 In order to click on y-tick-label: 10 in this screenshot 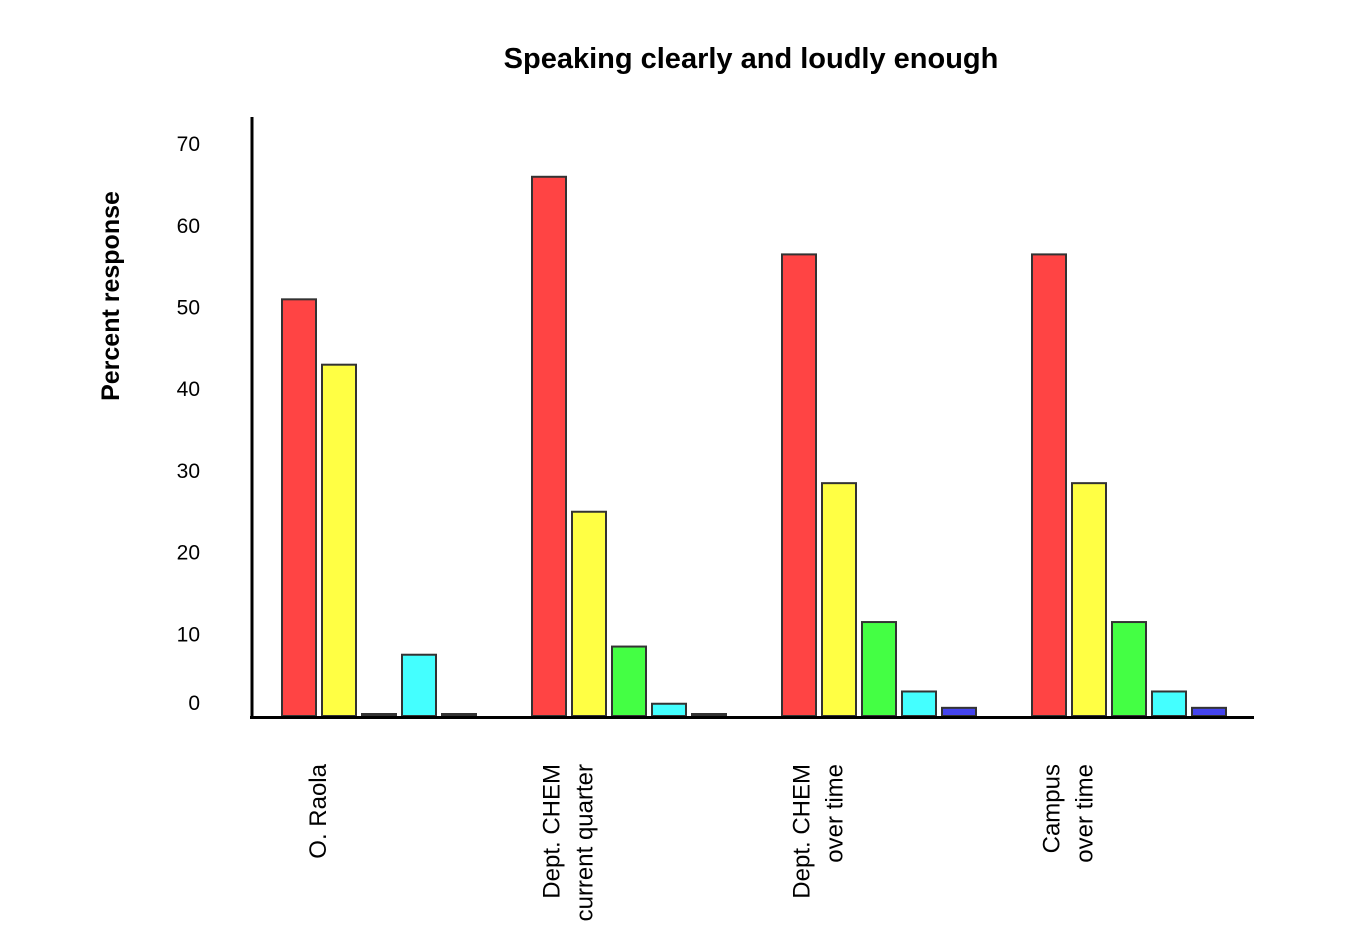, I will do `click(188, 634)`.